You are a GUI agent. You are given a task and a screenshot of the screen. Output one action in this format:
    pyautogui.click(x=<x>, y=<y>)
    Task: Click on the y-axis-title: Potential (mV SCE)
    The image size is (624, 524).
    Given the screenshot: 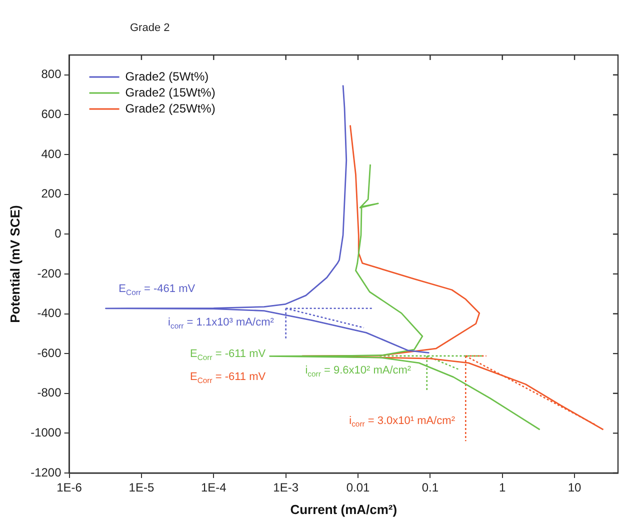 What is the action you would take?
    pyautogui.click(x=14, y=264)
    